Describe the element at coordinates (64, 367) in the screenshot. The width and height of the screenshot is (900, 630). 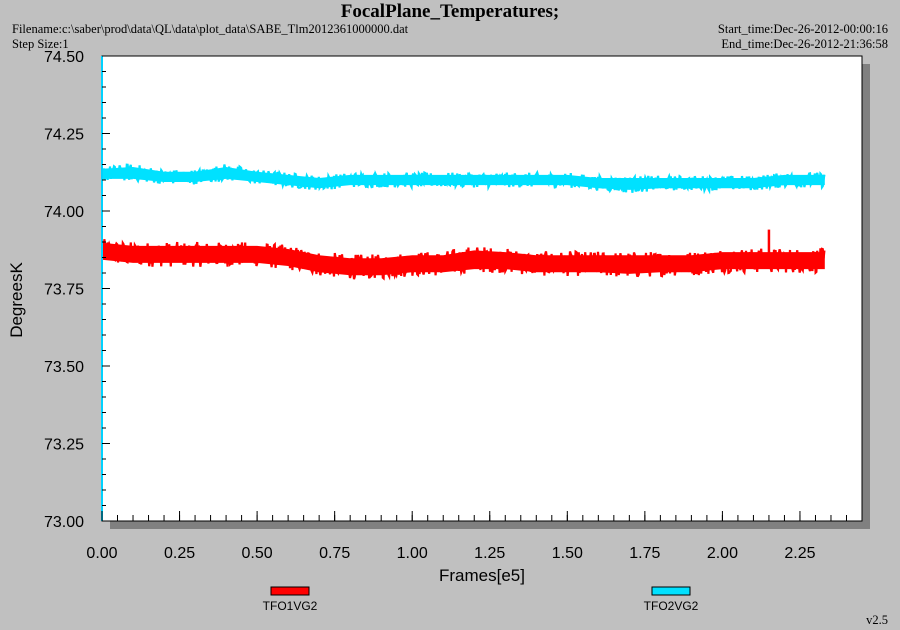
I see `y-tick-label: 73.50` at that location.